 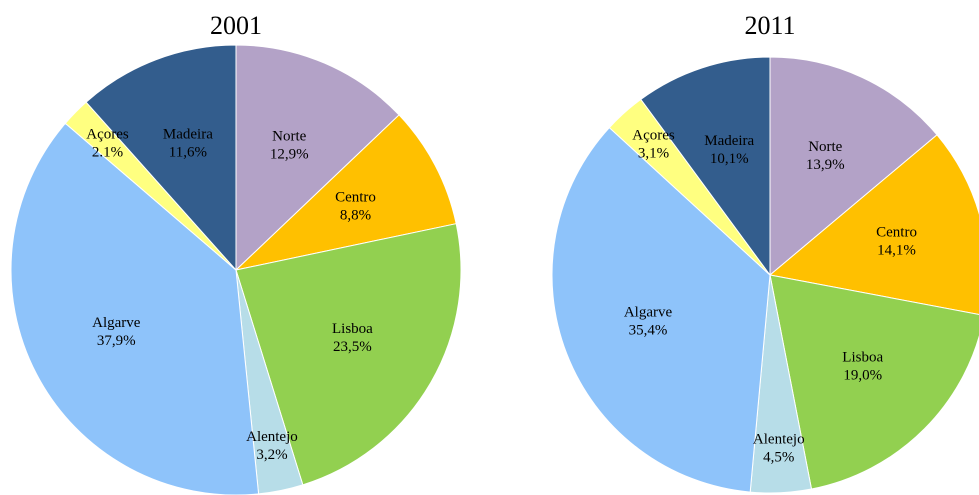 What do you see at coordinates (236, 25) in the screenshot?
I see `chart-title: 2001` at bounding box center [236, 25].